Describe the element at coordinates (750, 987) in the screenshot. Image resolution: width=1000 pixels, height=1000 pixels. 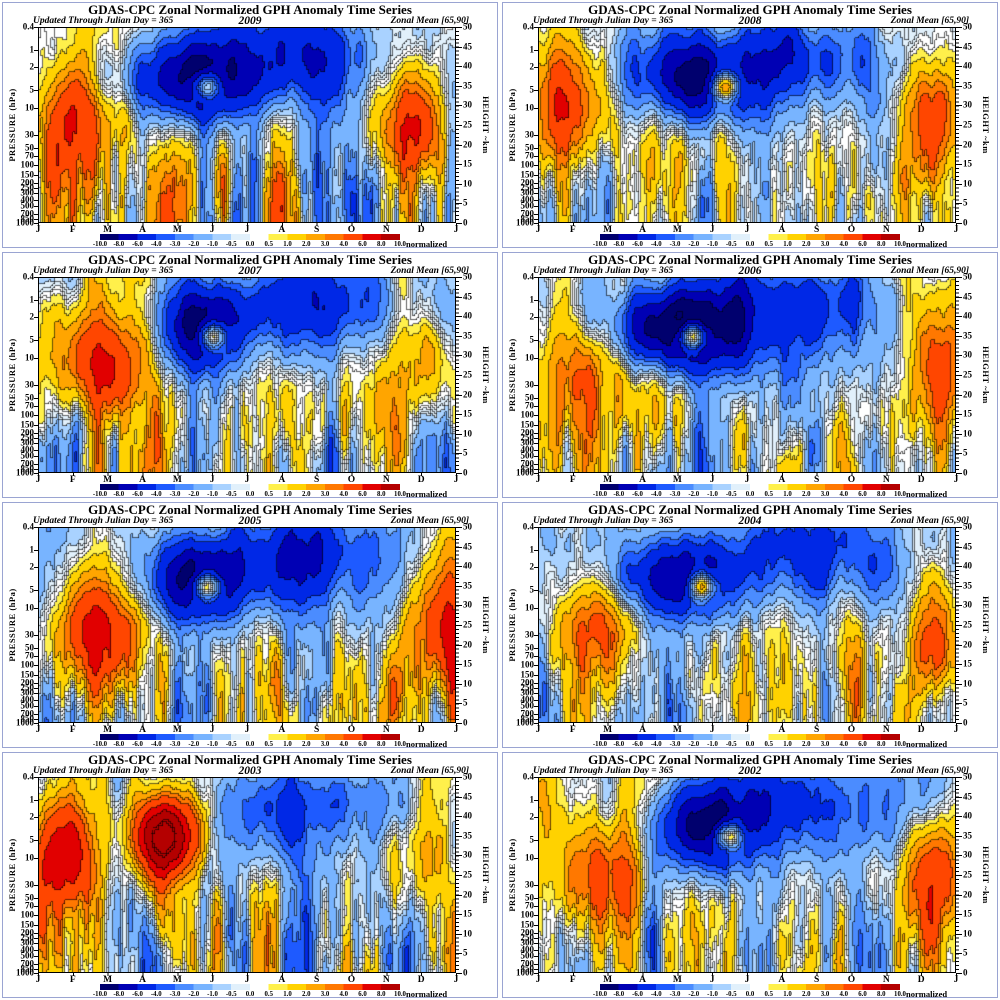
I see `colorbar` at that location.